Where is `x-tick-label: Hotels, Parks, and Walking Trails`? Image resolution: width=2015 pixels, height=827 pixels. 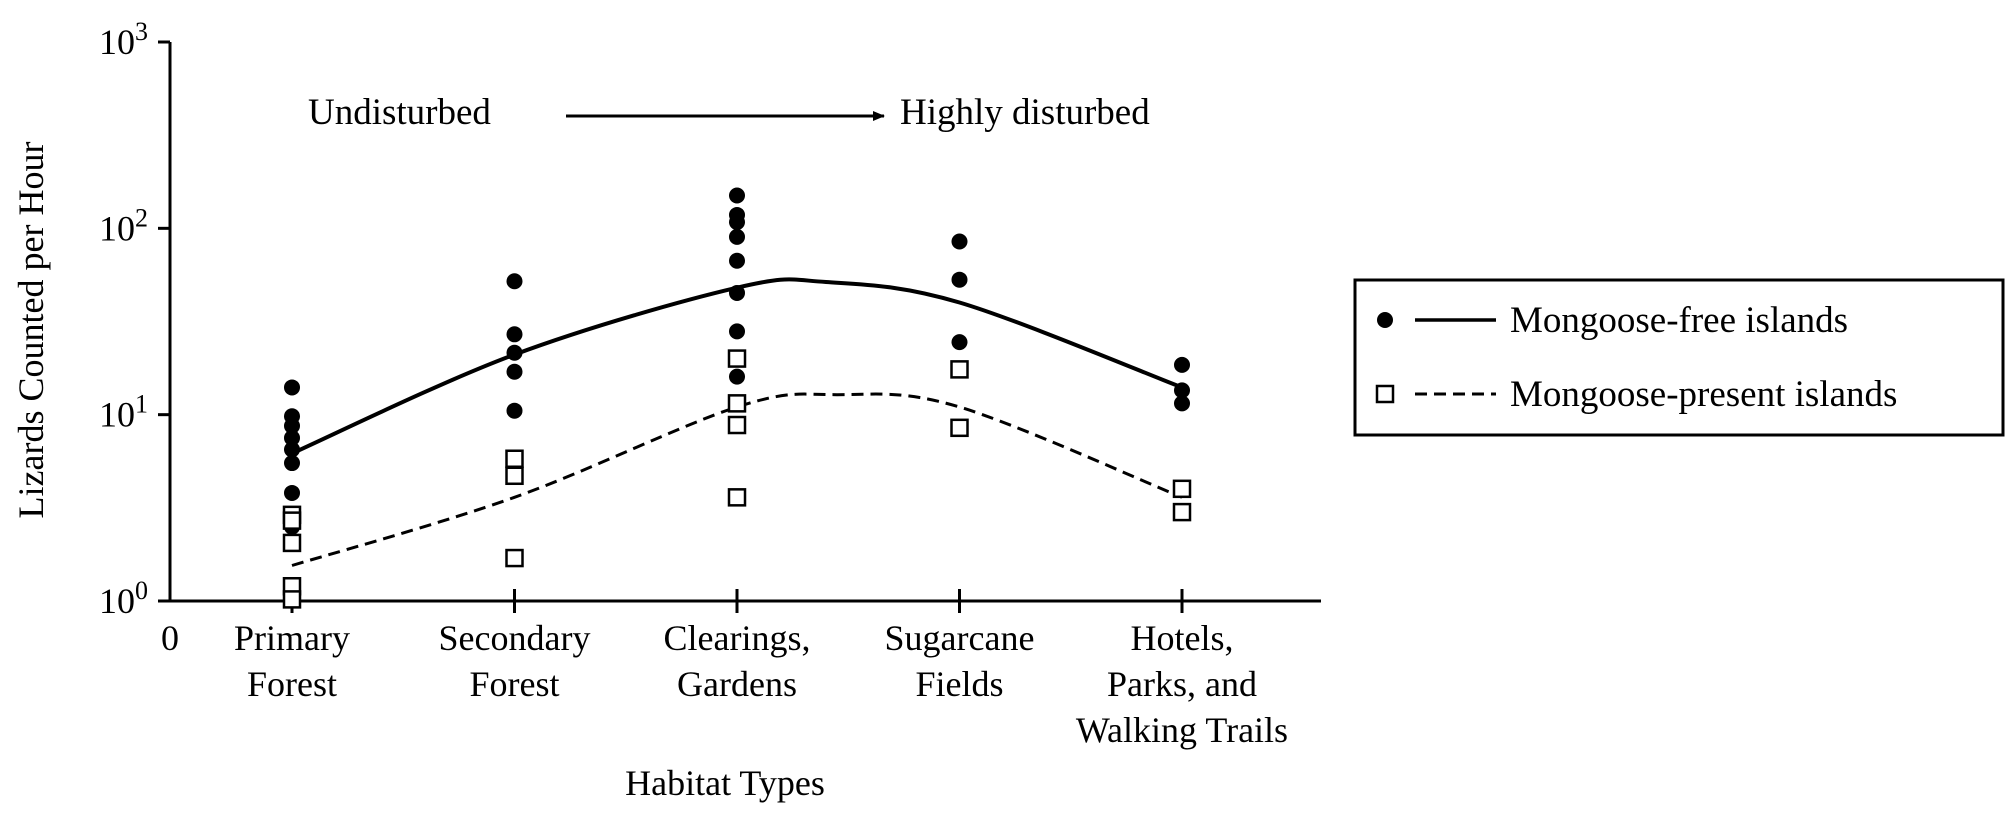
x-tick-label: Hotels, Parks, and Walking Trails is located at coordinates (1182, 684).